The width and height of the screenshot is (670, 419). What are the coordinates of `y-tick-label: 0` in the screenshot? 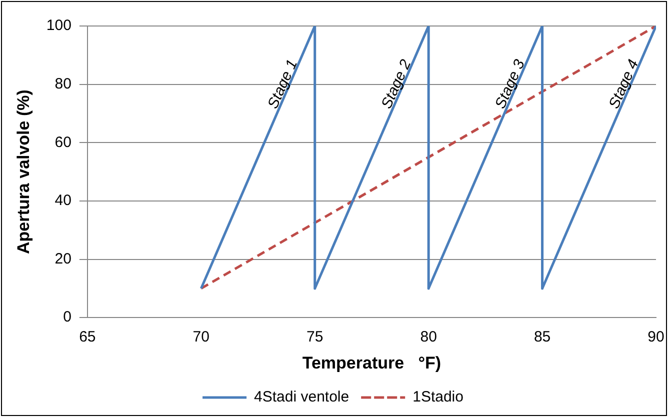 It's located at (67, 317).